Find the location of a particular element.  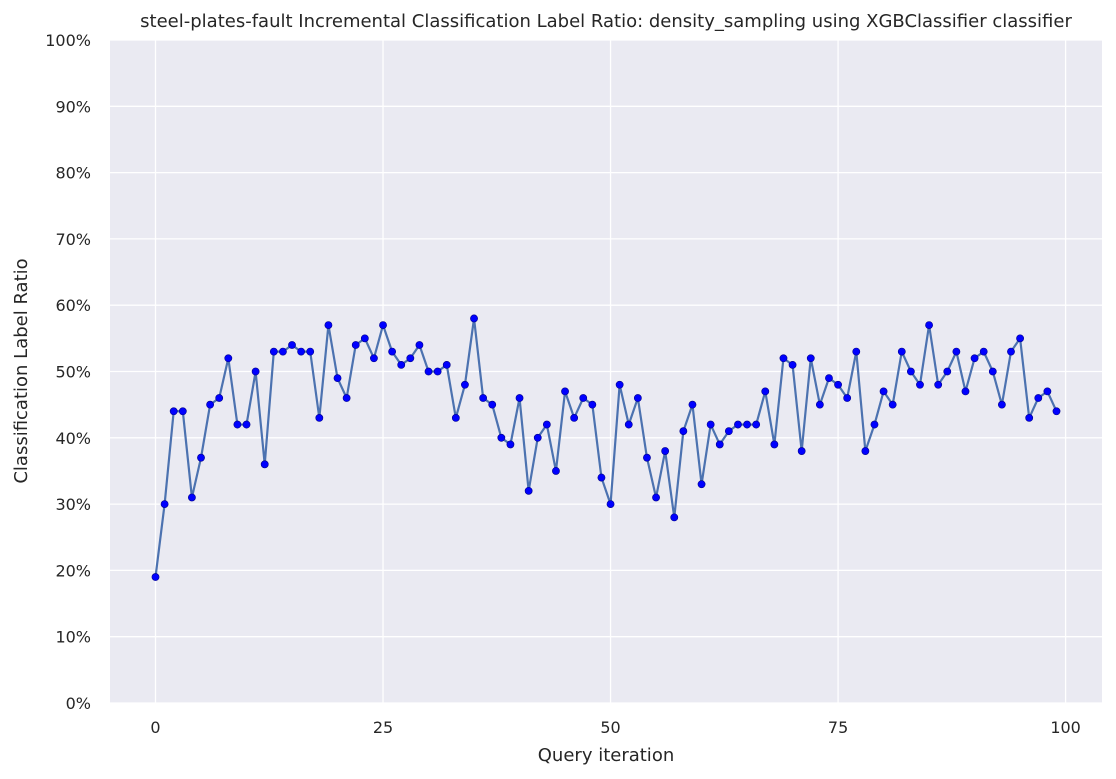

x-tick-labels: 0 25 50 75 100 is located at coordinates (615, 727).